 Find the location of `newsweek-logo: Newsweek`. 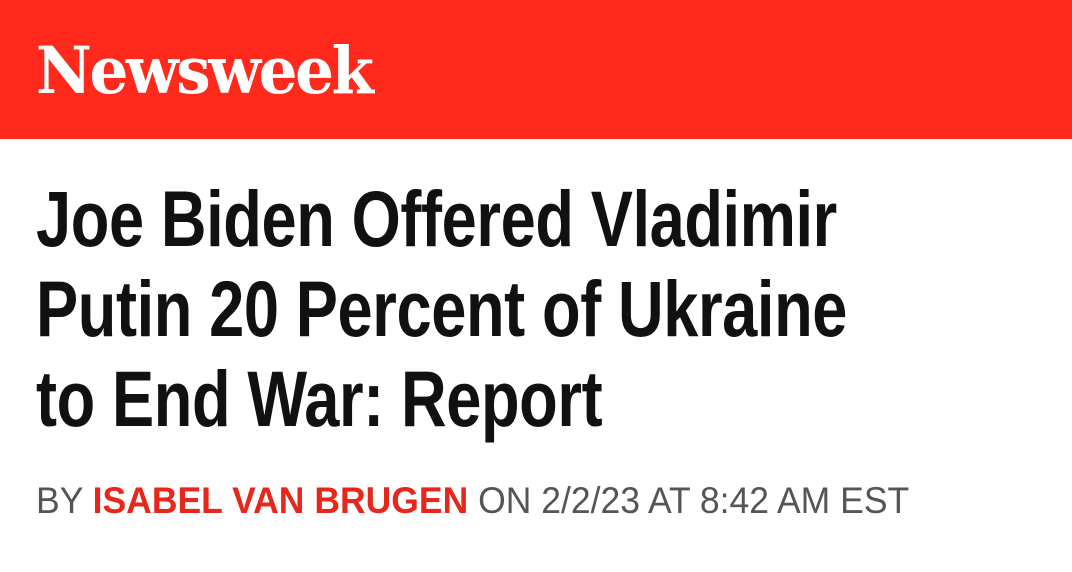

newsweek-logo: Newsweek is located at coordinates (205, 71).